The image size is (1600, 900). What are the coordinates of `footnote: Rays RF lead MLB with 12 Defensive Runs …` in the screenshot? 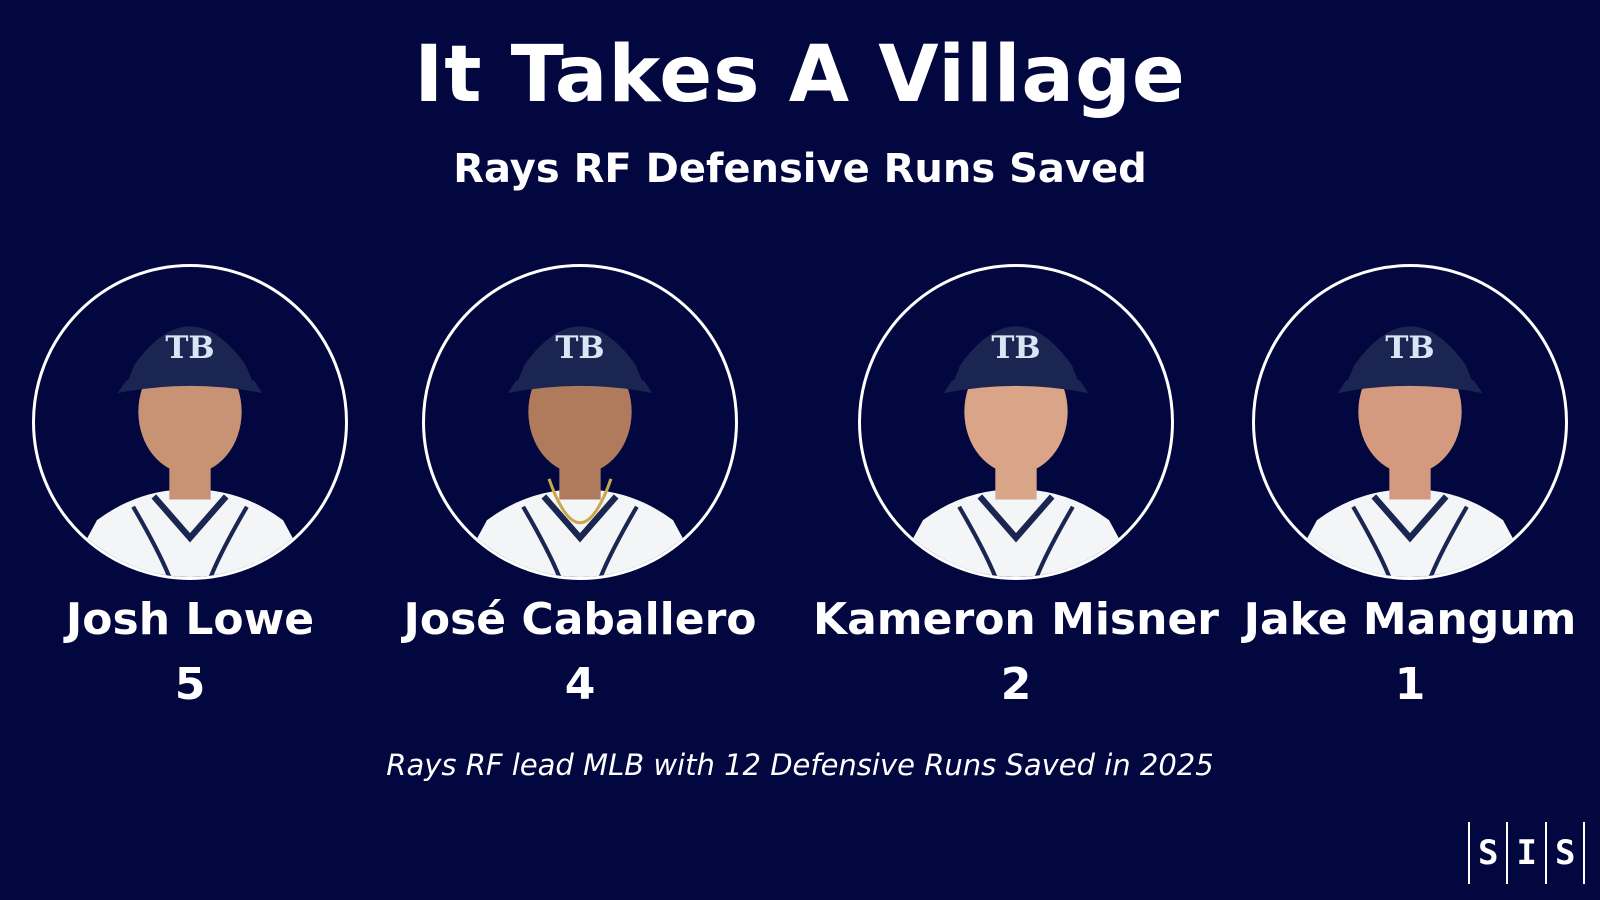 It's located at (800, 765).